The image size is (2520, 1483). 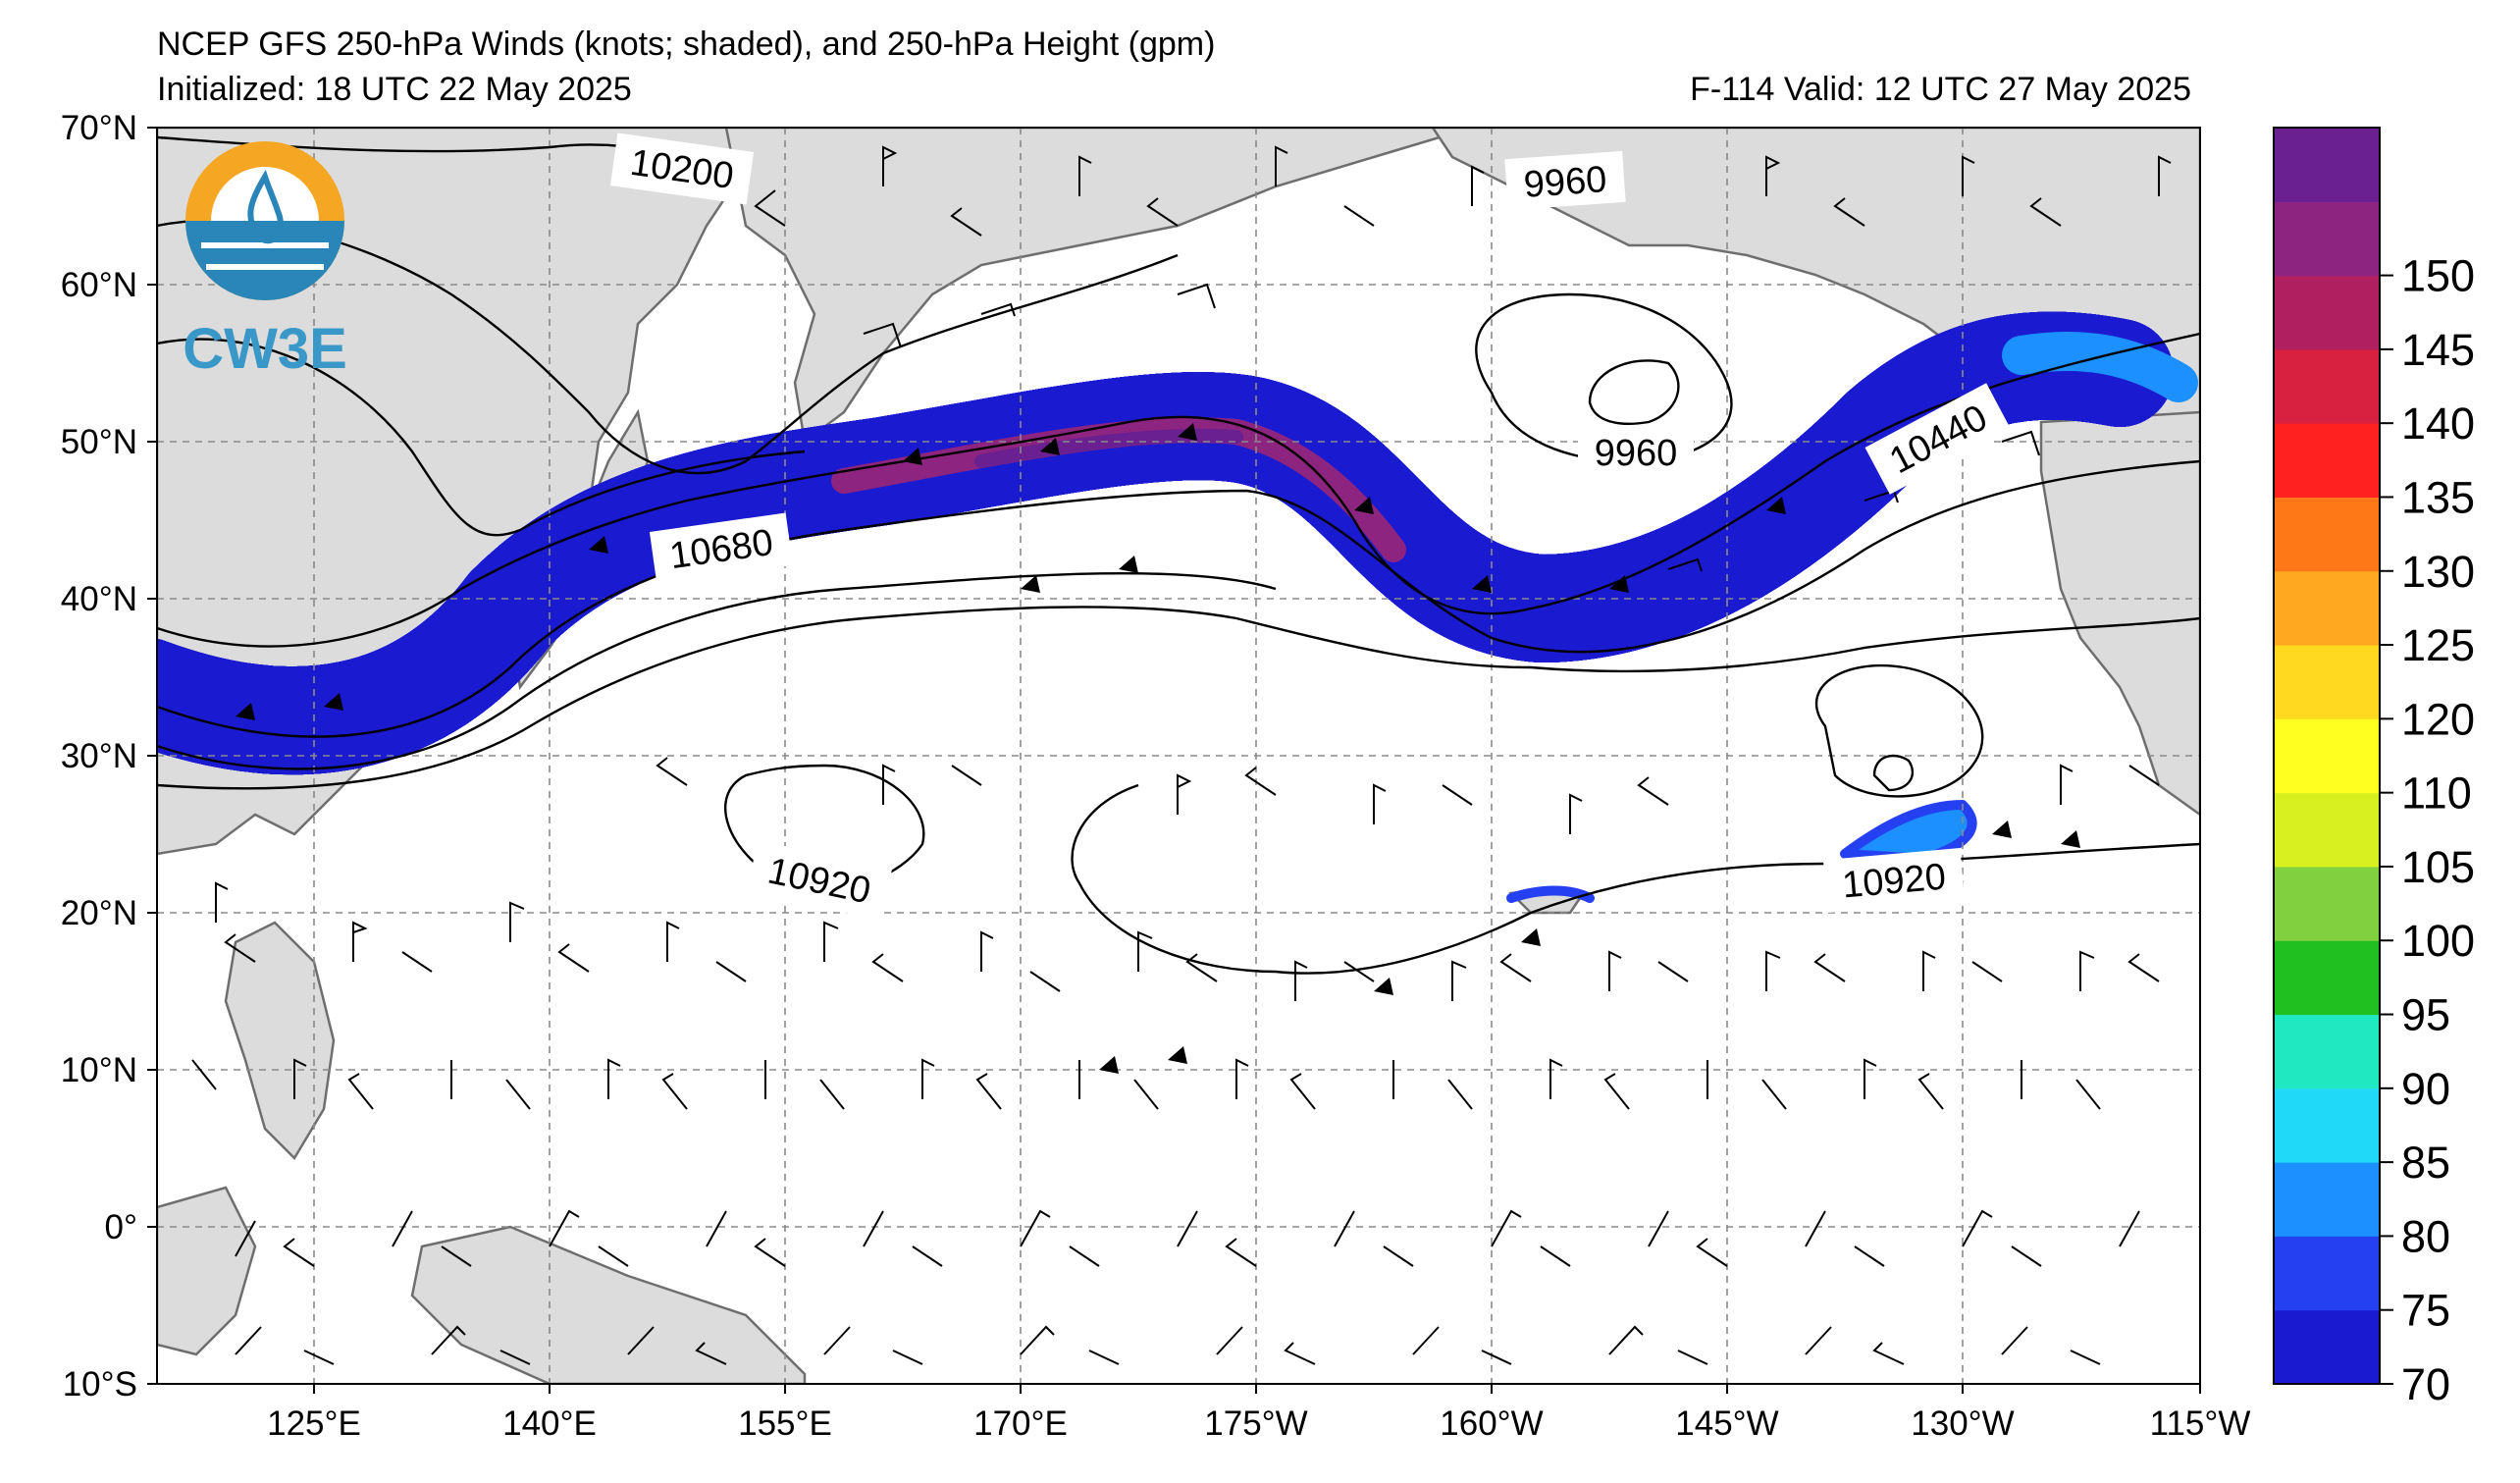 I want to click on lon-label: 130°W, so click(x=1962, y=1424).